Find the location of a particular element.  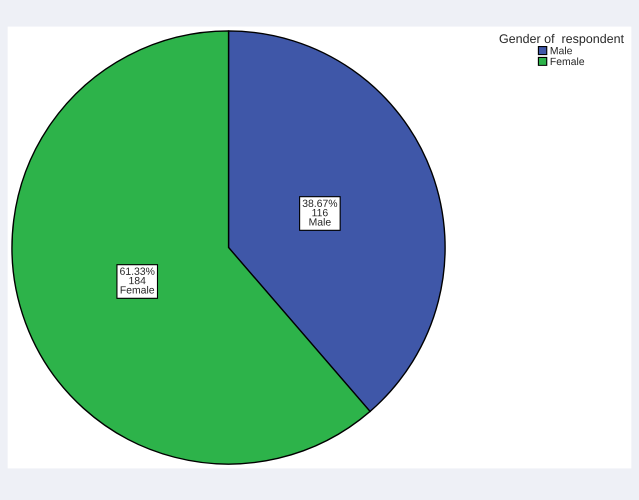

legend-label: Male is located at coordinates (561, 50).